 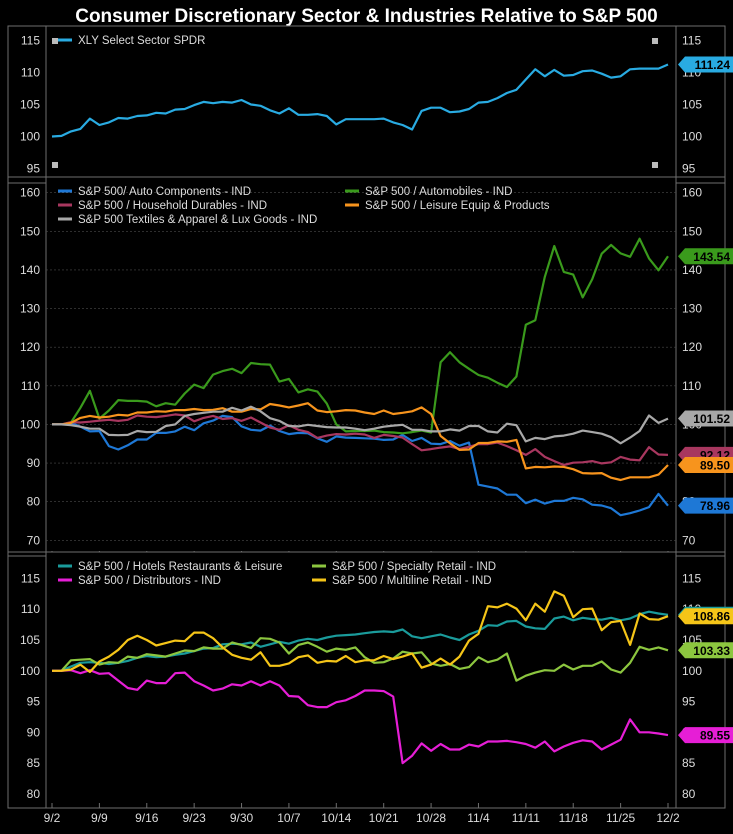 I want to click on legend-label: XLY Select Sector SPDR, so click(x=141, y=41).